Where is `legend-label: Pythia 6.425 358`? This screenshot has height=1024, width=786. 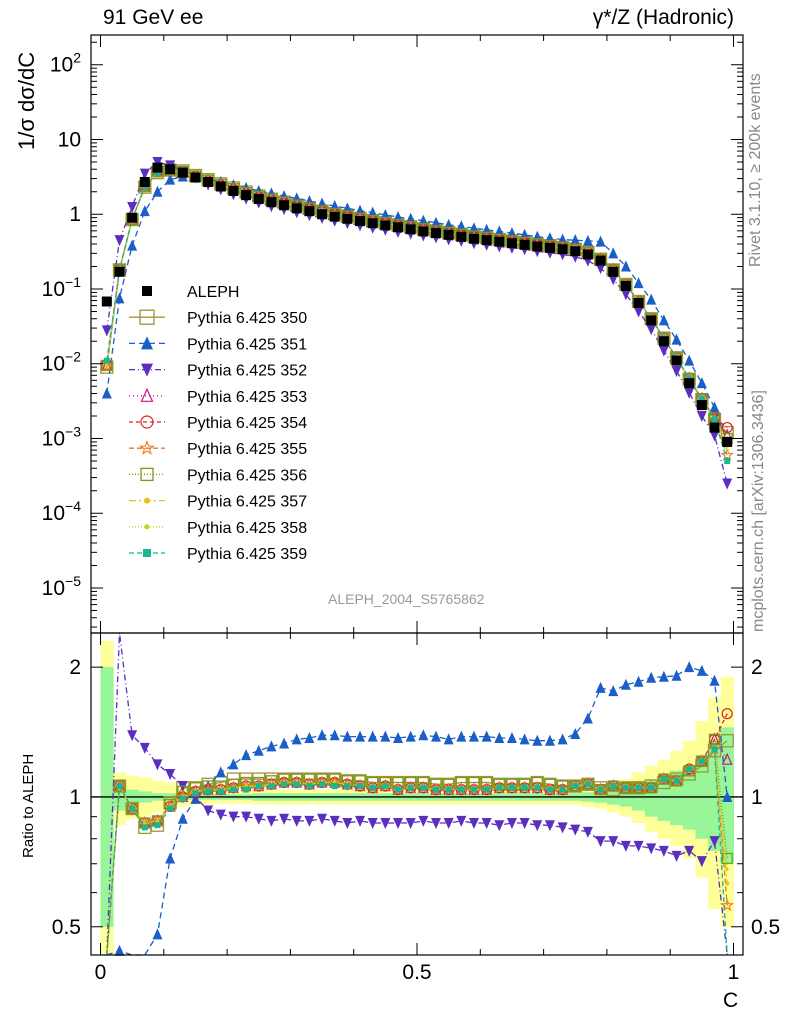
legend-label: Pythia 6.425 358 is located at coordinates (247, 528).